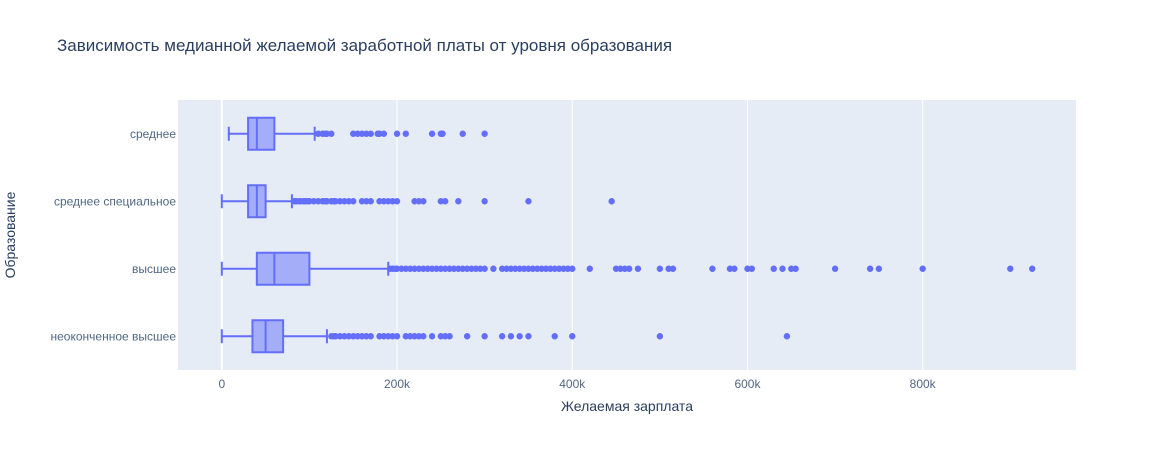  Describe the element at coordinates (114, 336) in the screenshot. I see `y-tick-label: неоконченное высшее` at that location.